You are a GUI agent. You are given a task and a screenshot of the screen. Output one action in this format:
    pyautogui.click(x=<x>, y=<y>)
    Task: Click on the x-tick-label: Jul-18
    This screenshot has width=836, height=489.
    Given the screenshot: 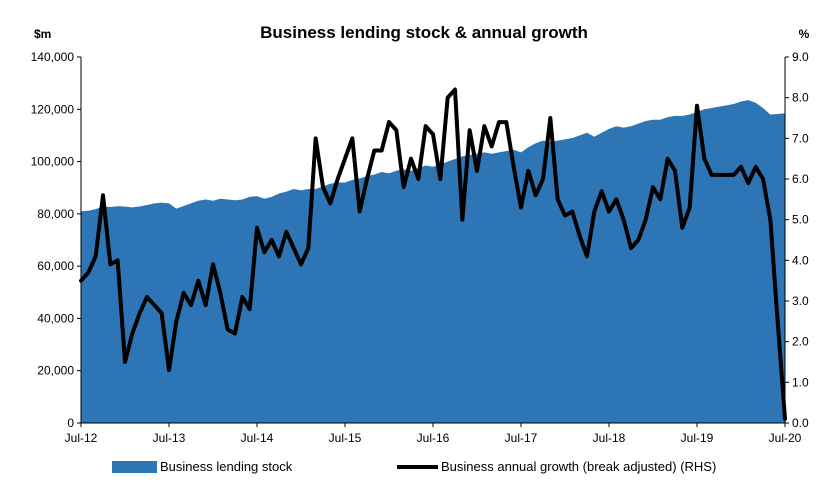 What is the action you would take?
    pyautogui.click(x=609, y=438)
    